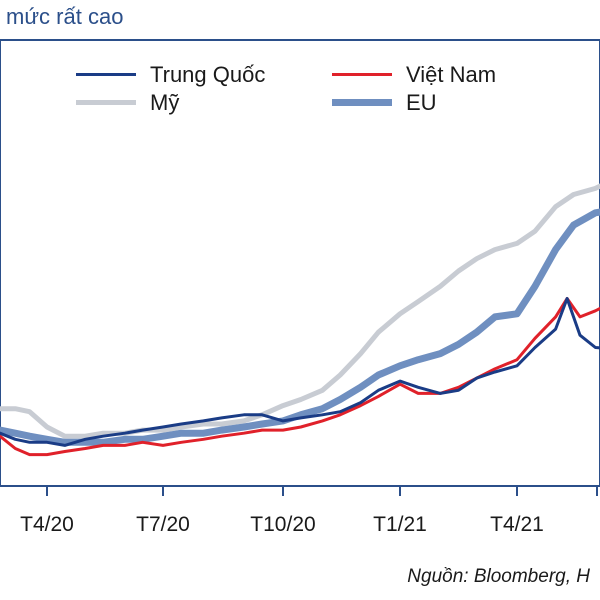 This screenshot has width=600, height=600. I want to click on x-tick-label: T10/20, so click(282, 524).